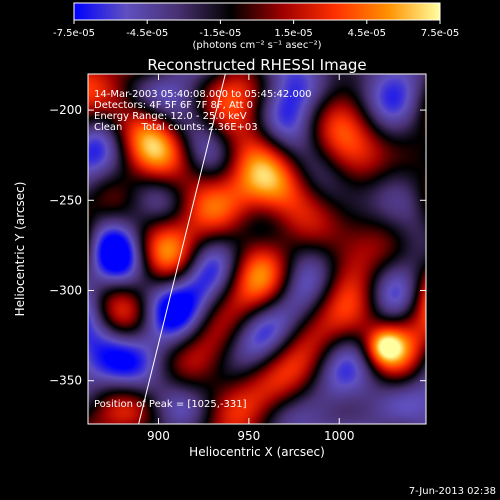 The width and height of the screenshot is (500, 500). I want to click on annotation-clean-counts: Clean Total counts: 2.36E+03, so click(176, 127).